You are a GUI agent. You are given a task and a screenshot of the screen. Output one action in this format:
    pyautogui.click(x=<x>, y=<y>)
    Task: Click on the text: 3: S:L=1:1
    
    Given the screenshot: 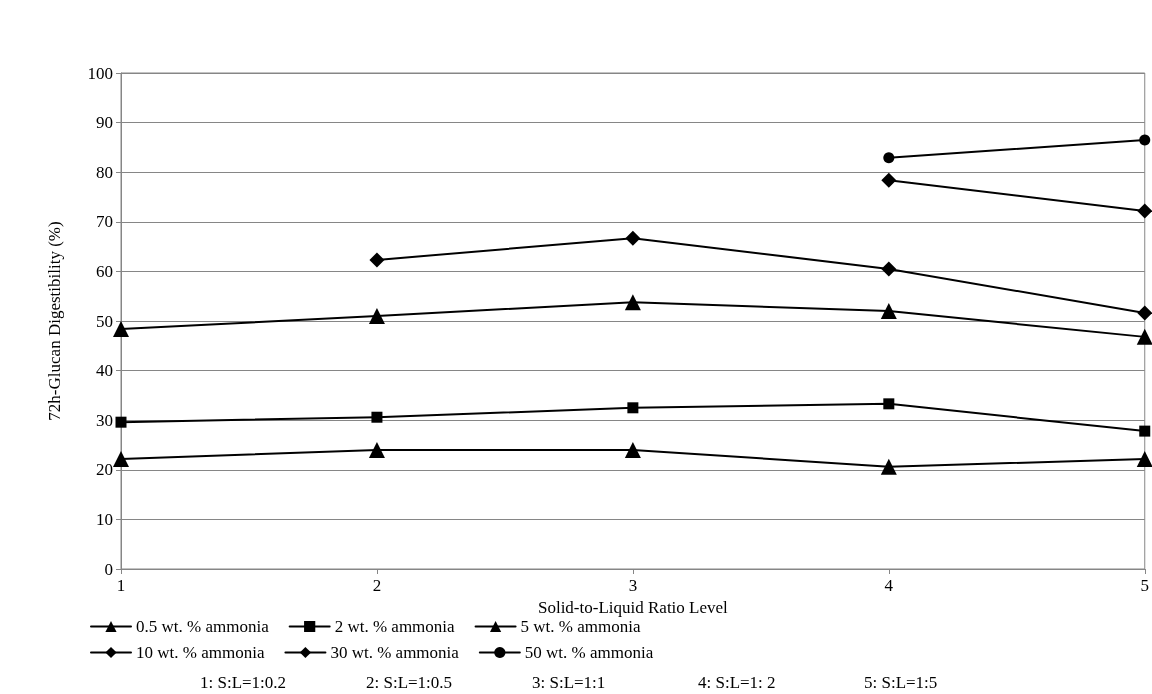 What is the action you would take?
    pyautogui.click(x=569, y=682)
    